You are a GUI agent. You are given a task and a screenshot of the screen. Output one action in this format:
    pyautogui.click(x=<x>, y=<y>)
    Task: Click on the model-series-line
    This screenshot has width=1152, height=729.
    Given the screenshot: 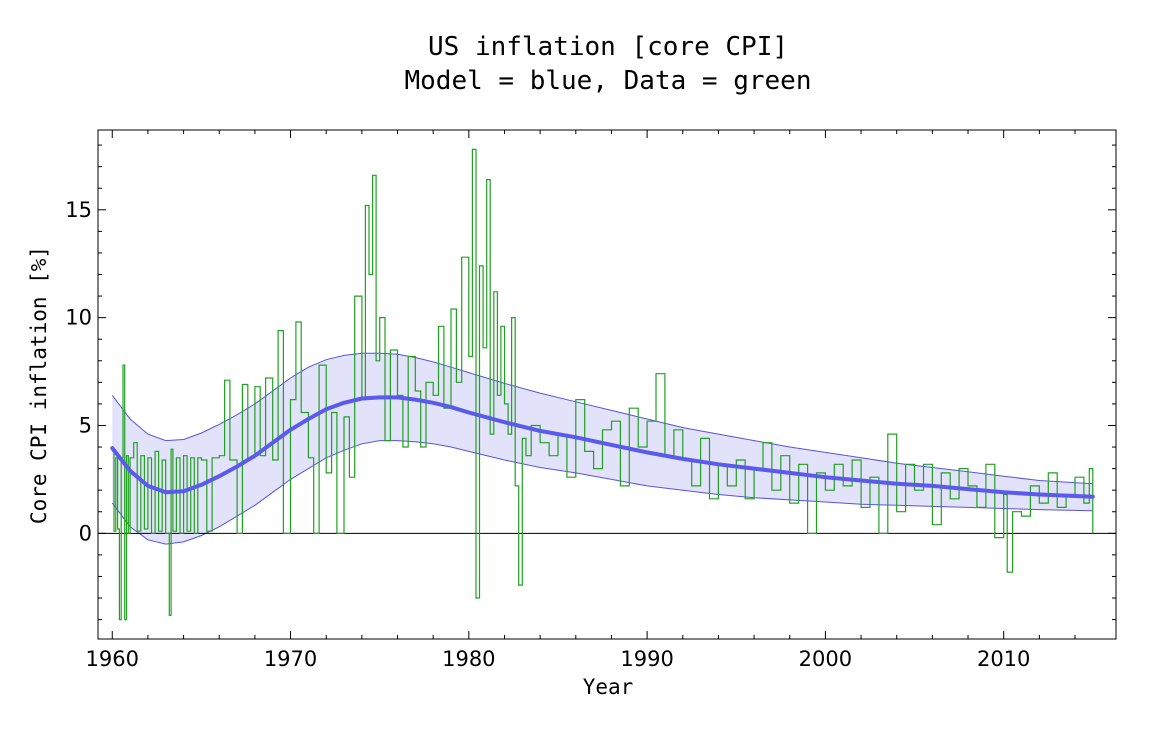 What is the action you would take?
    pyautogui.click(x=602, y=447)
    